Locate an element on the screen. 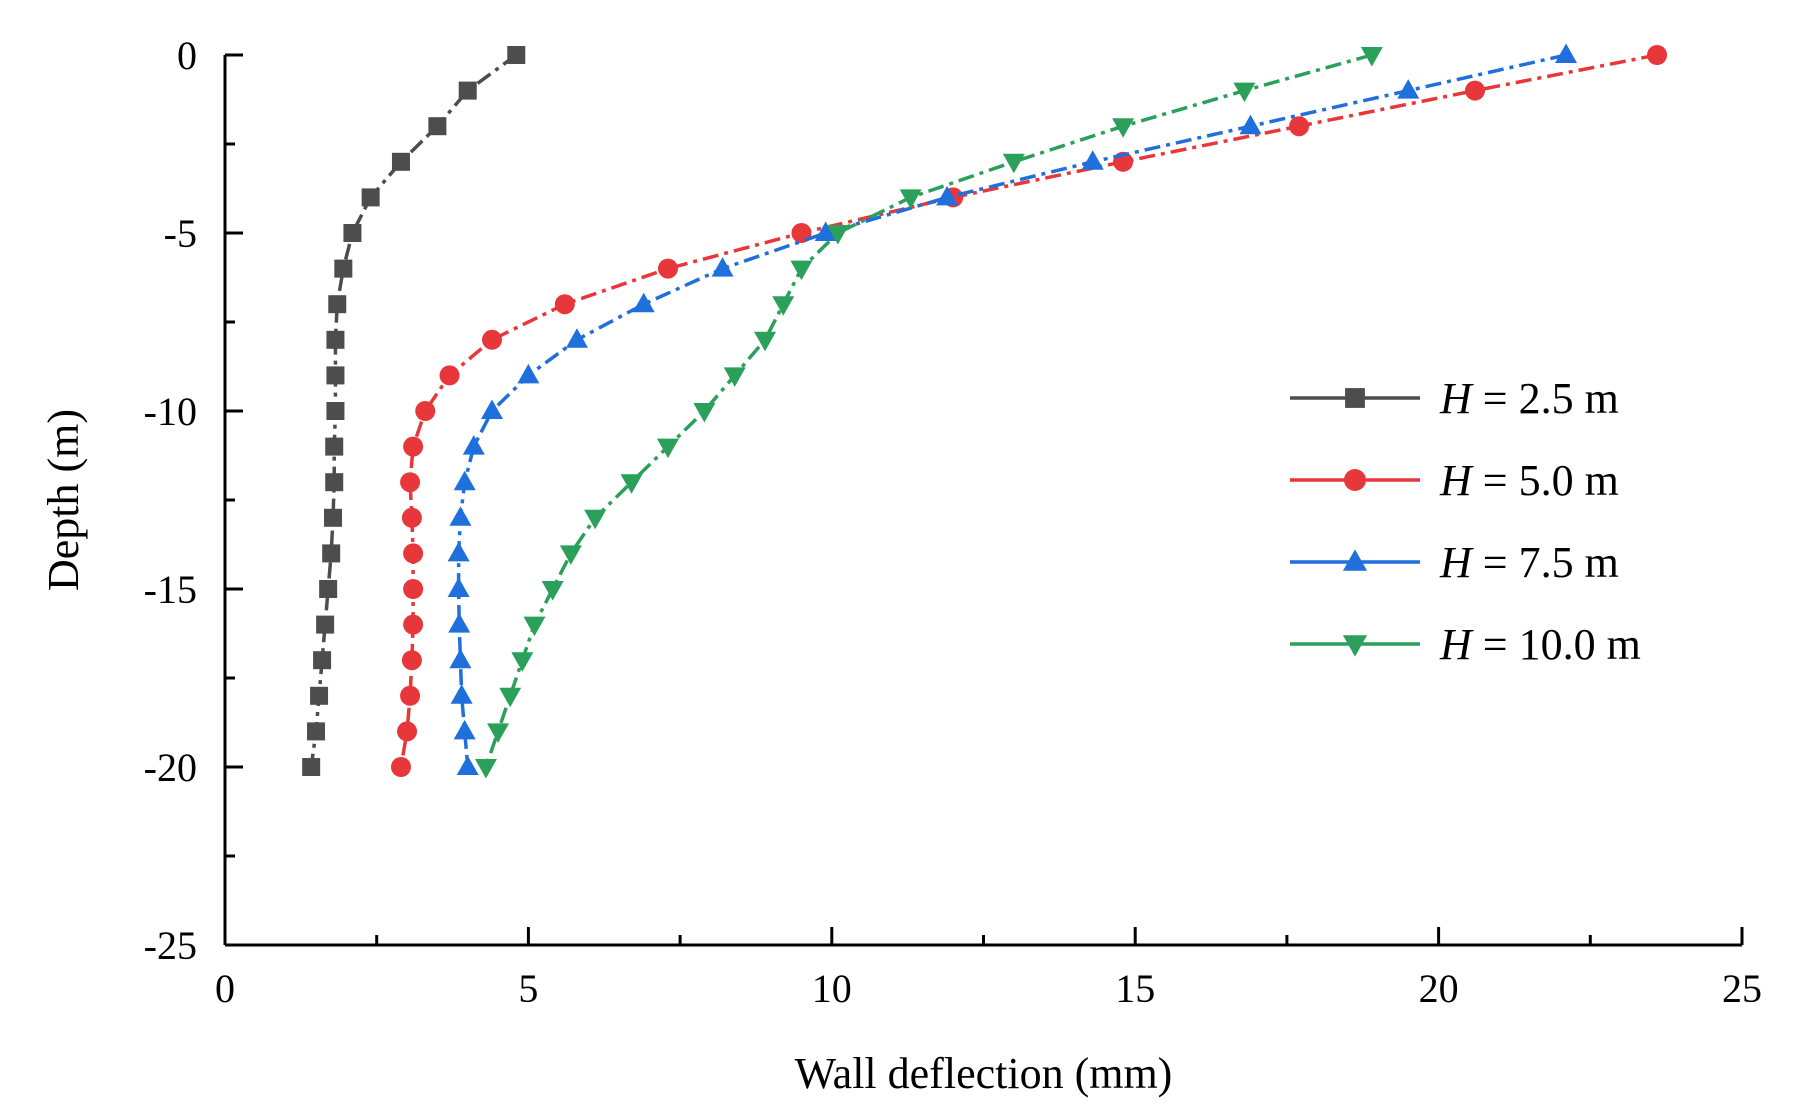 This screenshot has height=1117, width=1804. y-tick-label: -25 is located at coordinates (170, 945).